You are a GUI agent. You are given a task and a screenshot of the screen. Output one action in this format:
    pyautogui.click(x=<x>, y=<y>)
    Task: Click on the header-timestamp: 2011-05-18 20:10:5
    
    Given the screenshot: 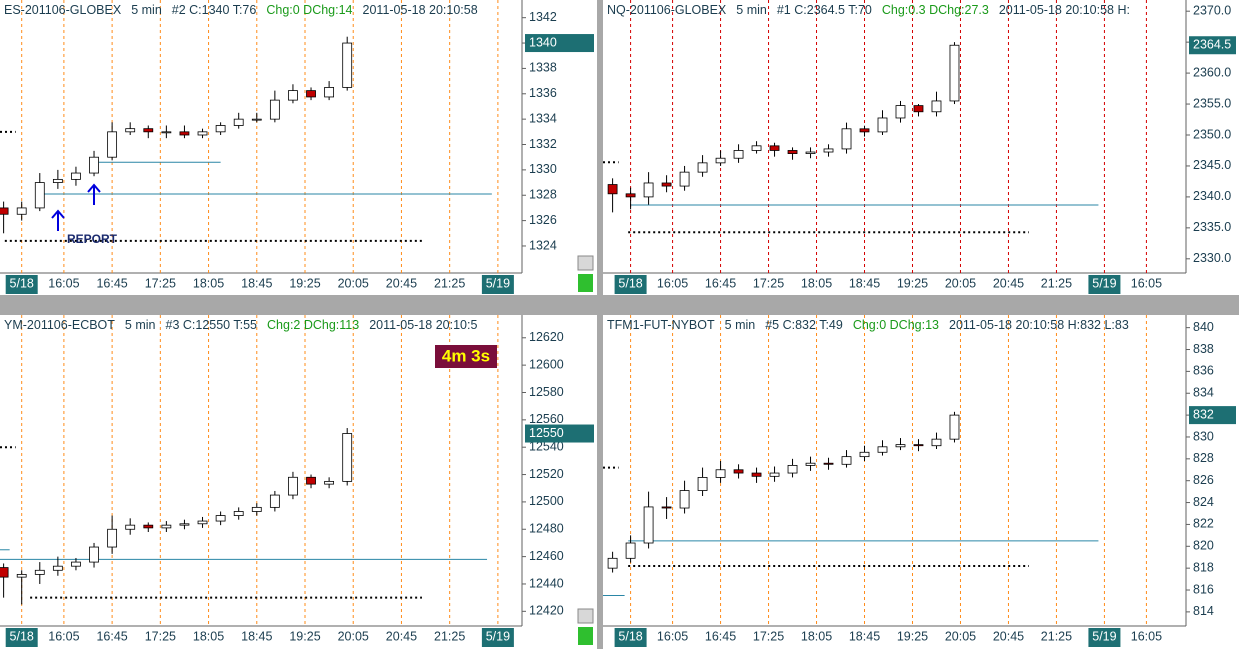 What is the action you would take?
    pyautogui.click(x=423, y=325)
    